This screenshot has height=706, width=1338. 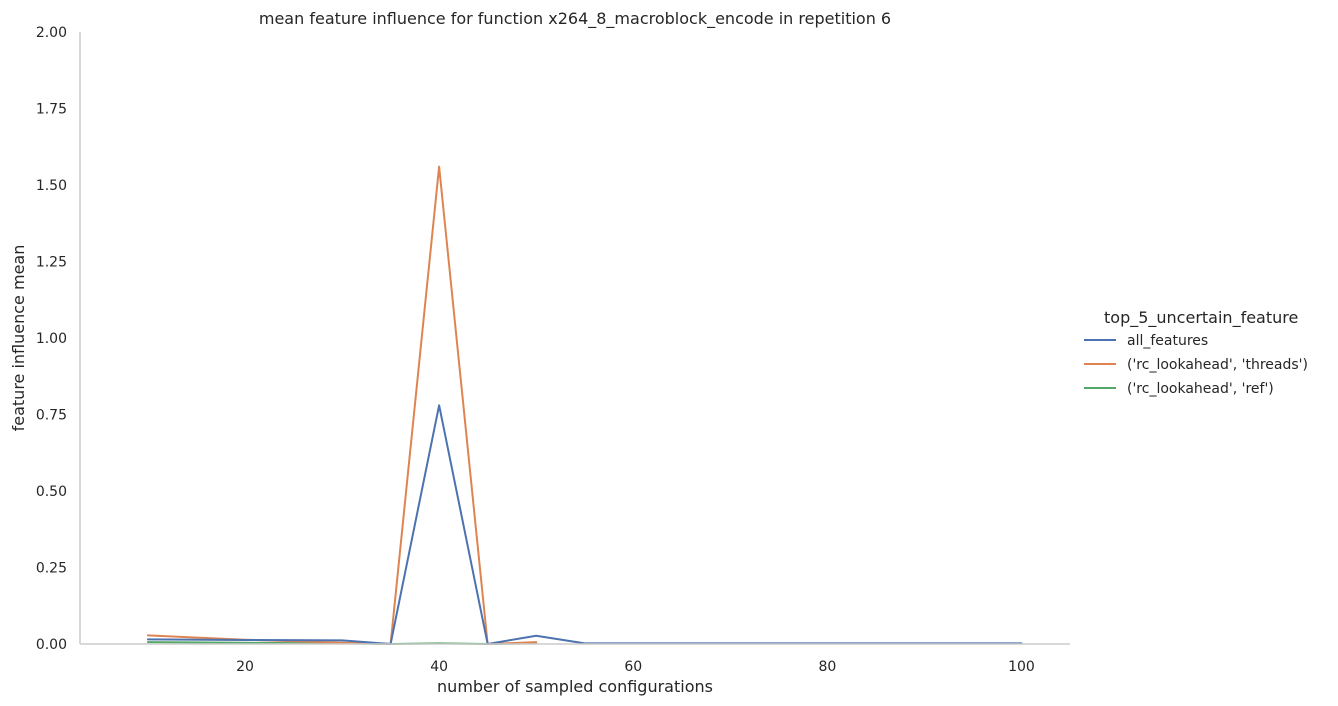 I want to click on legend-title: top_5_uncertain_feature, so click(x=1201, y=318).